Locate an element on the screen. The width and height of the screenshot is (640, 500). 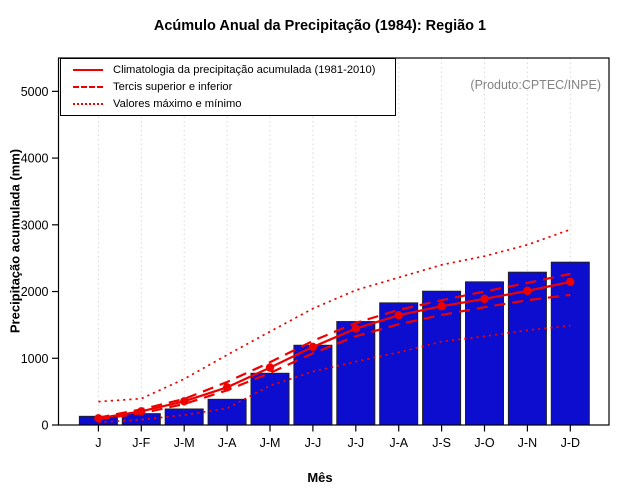
legend-item-max-min: Valores máximo e mínimo is located at coordinates (228, 104).